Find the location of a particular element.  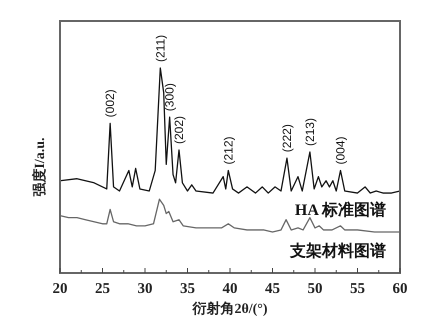

annotation: (211) is located at coordinates (160, 48).